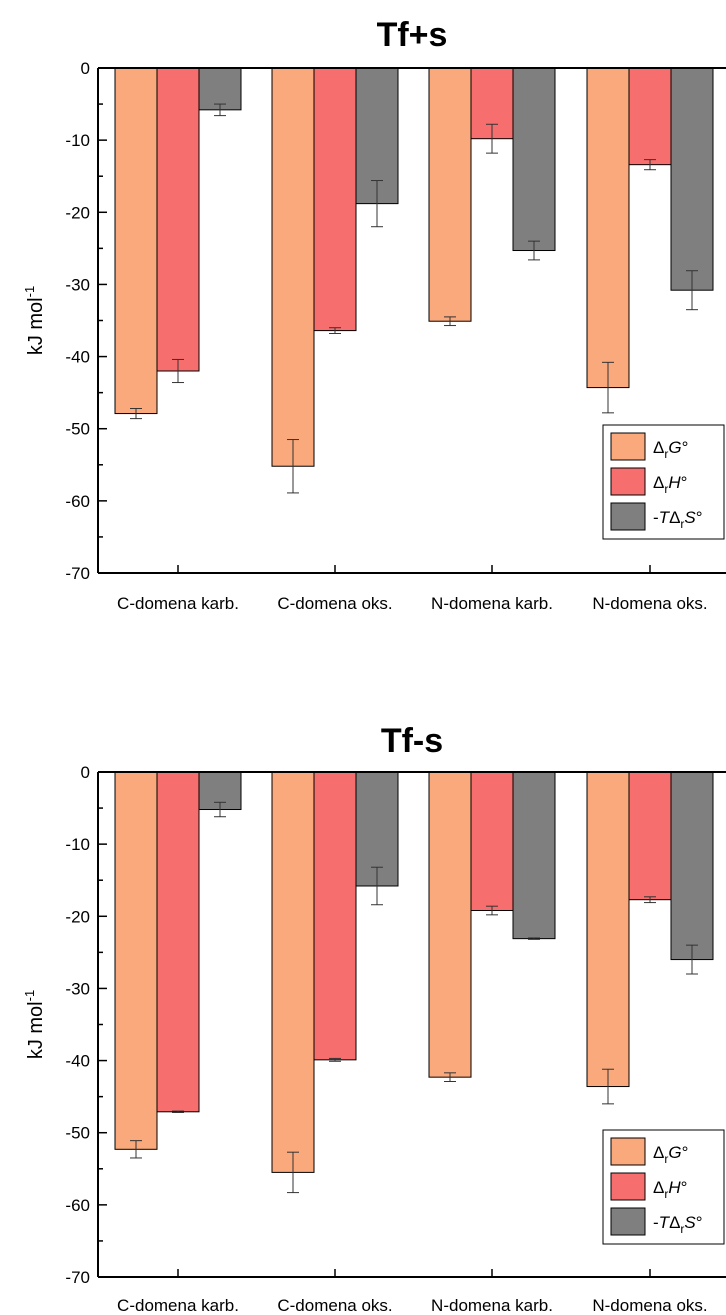 This screenshot has height=1315, width=726. Describe the element at coordinates (412, 741) in the screenshot. I see `chart-title: Tf-s` at that location.